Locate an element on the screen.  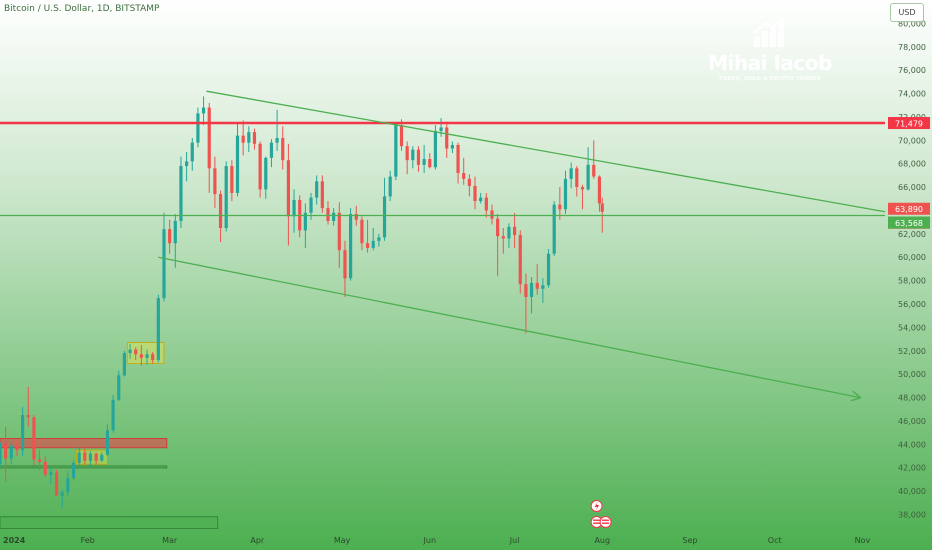
demand-zone is located at coordinates (109, 522).